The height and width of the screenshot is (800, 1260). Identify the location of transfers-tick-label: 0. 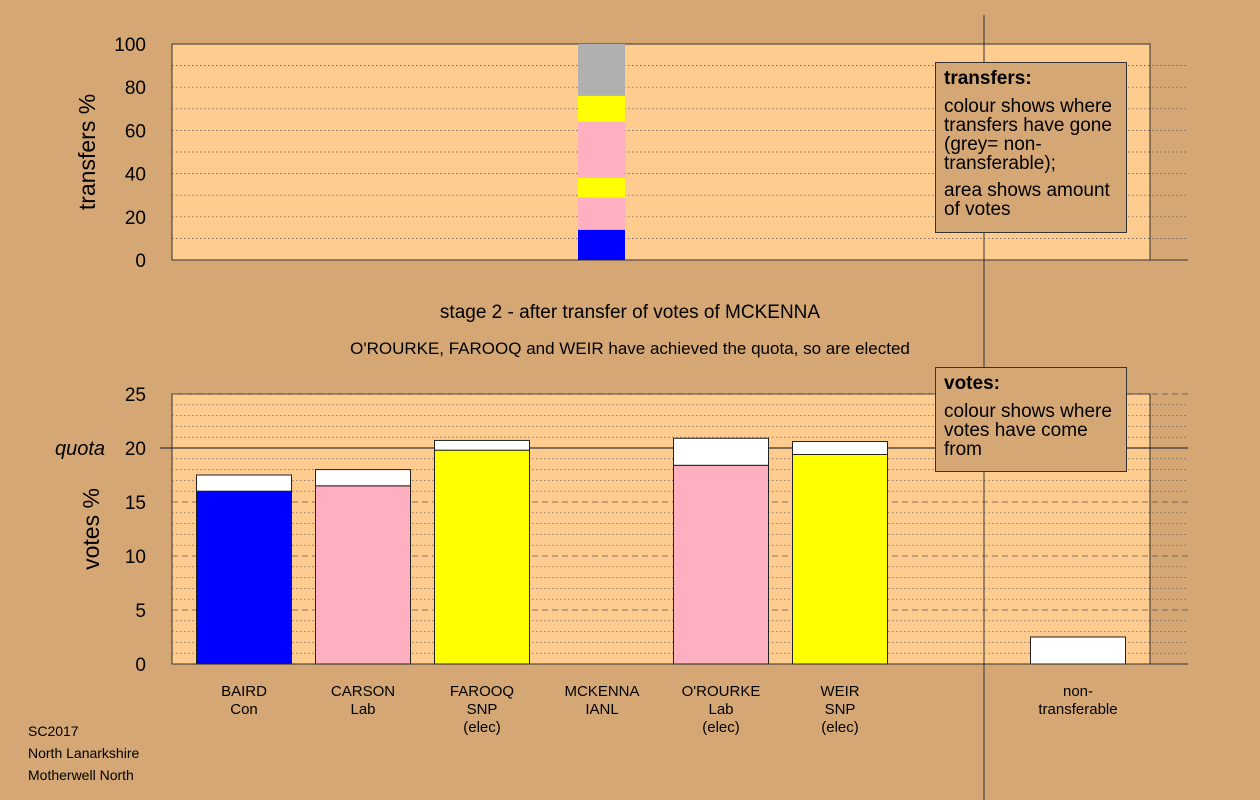
(140, 261).